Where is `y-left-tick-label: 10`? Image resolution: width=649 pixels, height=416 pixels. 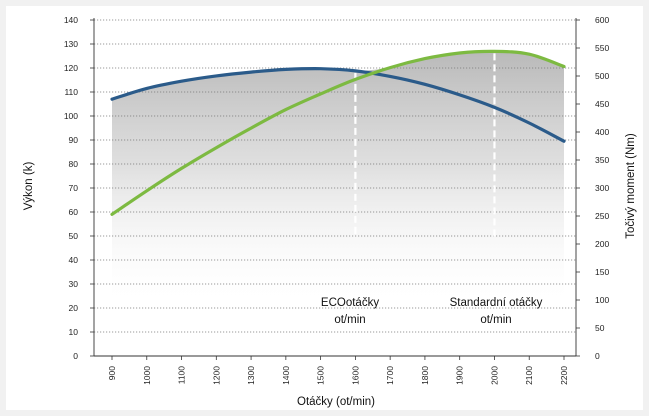 y-left-tick-label: 10 is located at coordinates (74, 332).